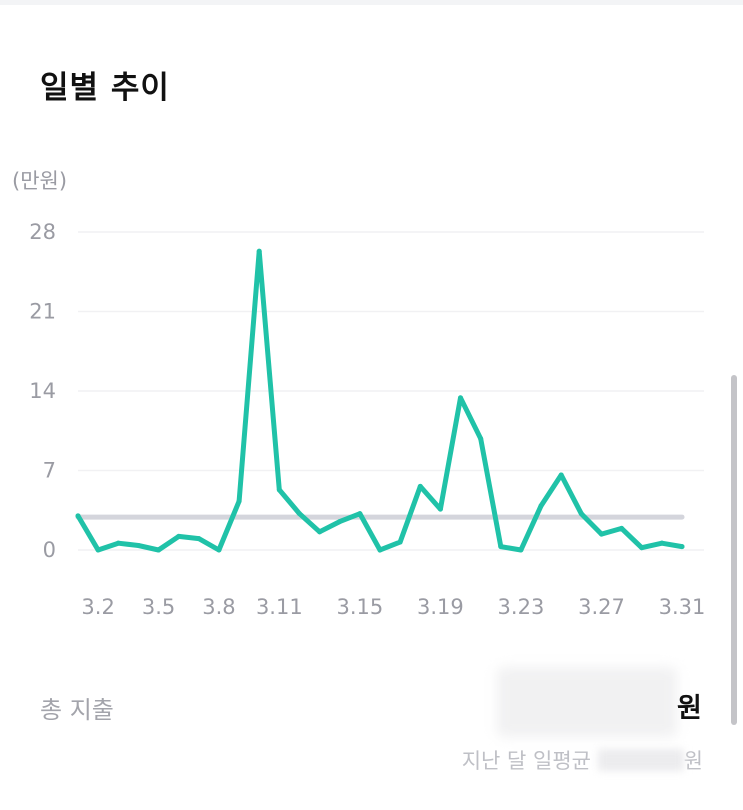  What do you see at coordinates (105, 88) in the screenshot?
I see `section-title: 일별 추이` at bounding box center [105, 88].